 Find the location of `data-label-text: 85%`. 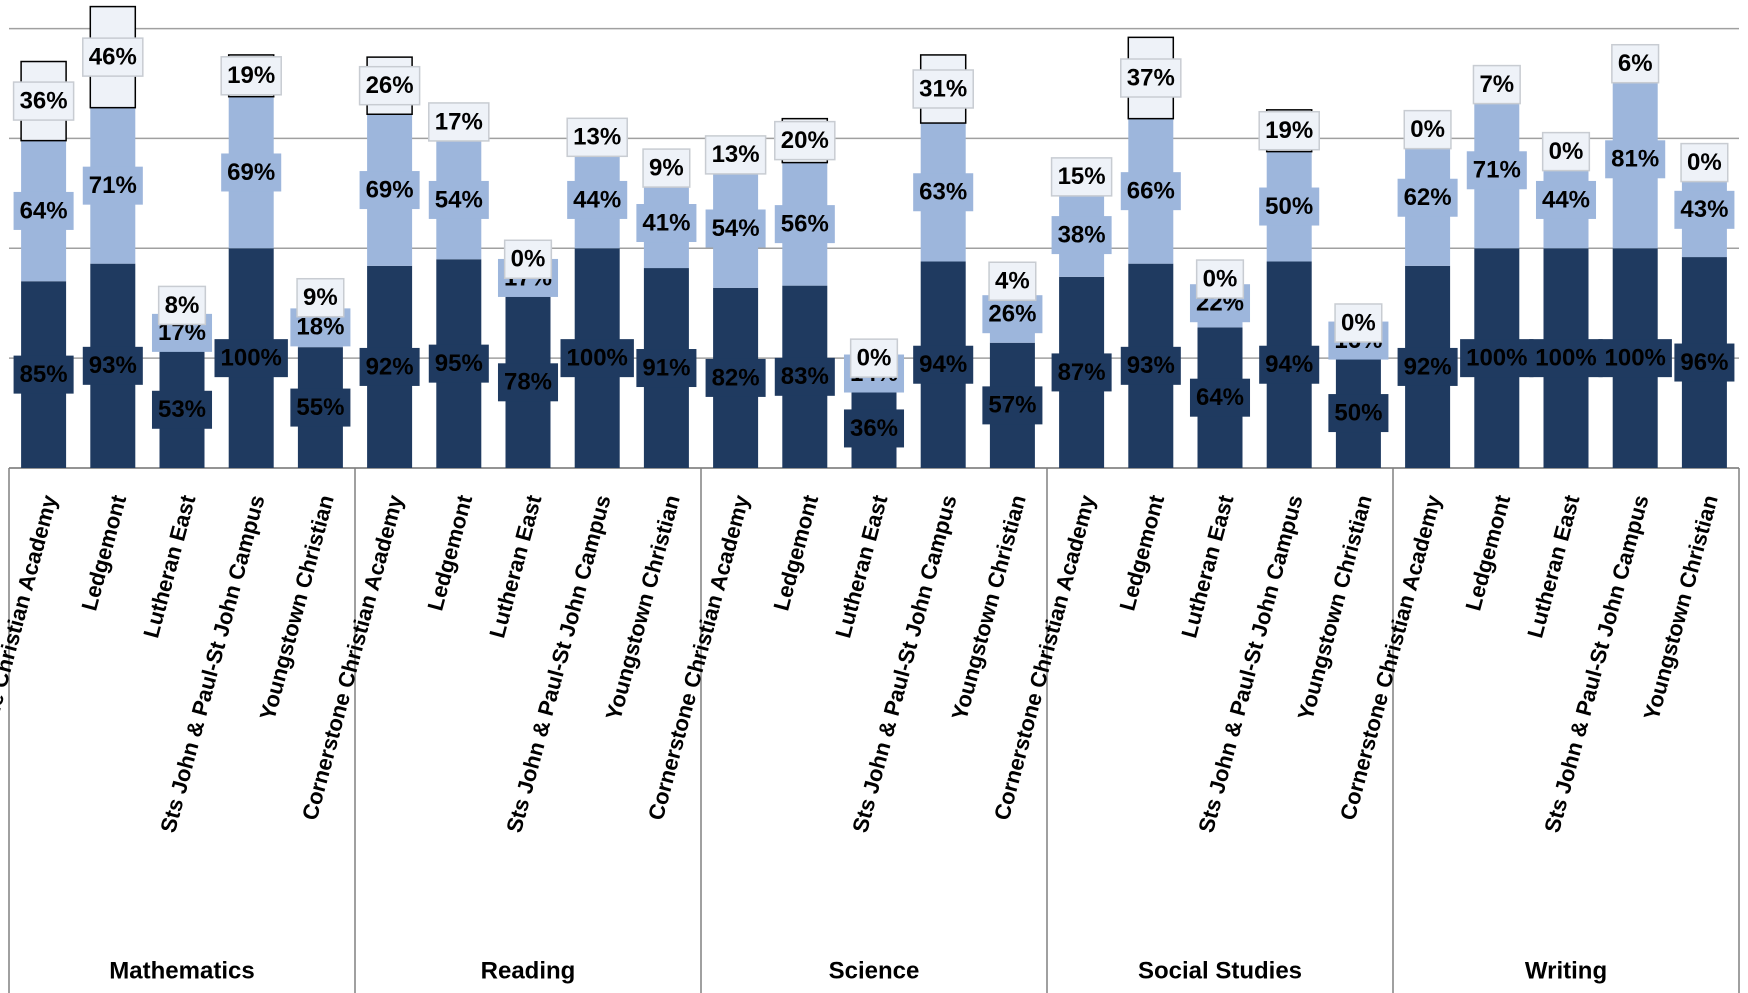

data-label-text: 85% is located at coordinates (44, 374).